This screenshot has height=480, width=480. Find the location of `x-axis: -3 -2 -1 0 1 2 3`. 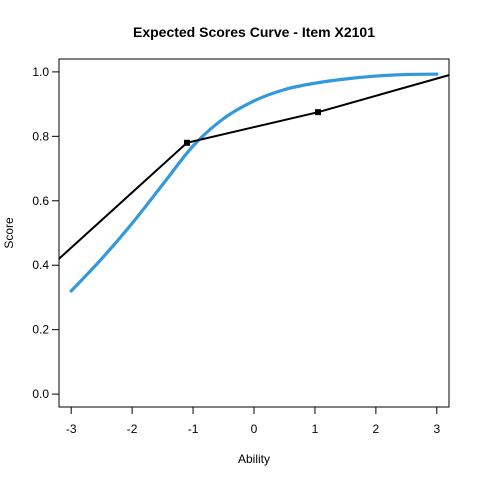

x-axis: -3 -2 -1 0 1 2 3 is located at coordinates (253, 421).